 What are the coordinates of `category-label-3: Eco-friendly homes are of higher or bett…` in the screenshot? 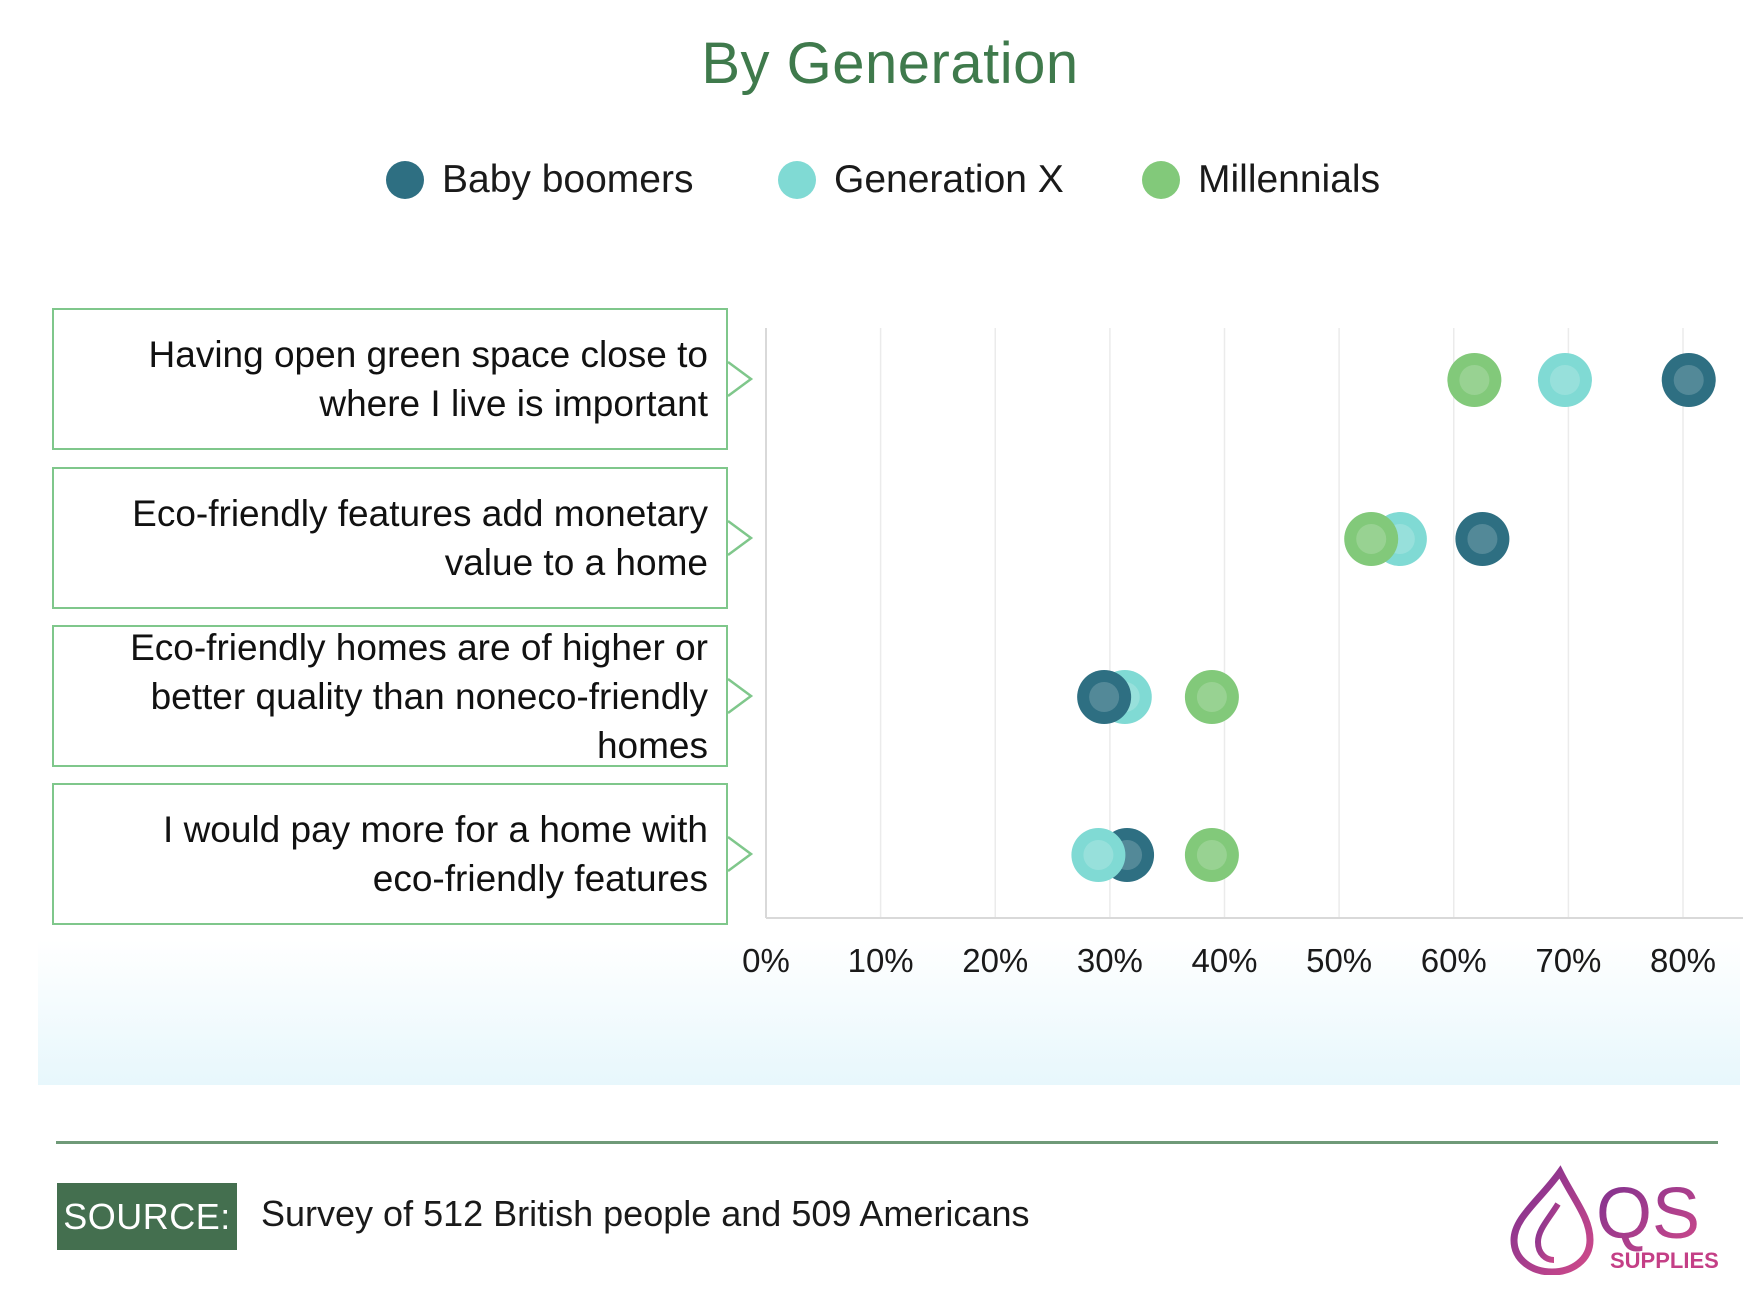 It's located at (419, 696).